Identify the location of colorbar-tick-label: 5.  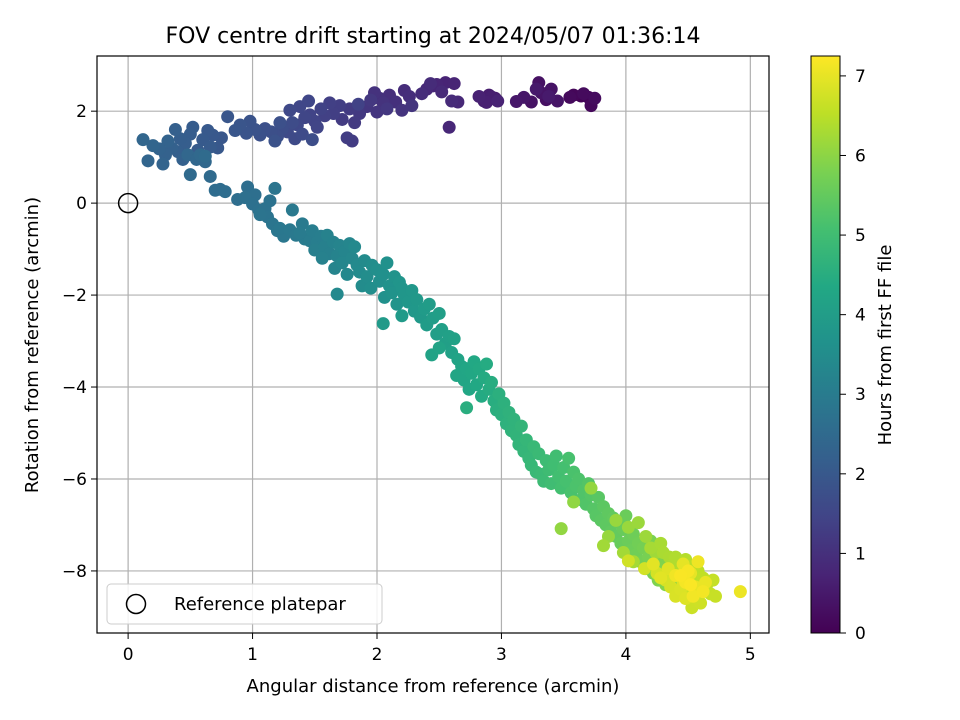
(860, 236).